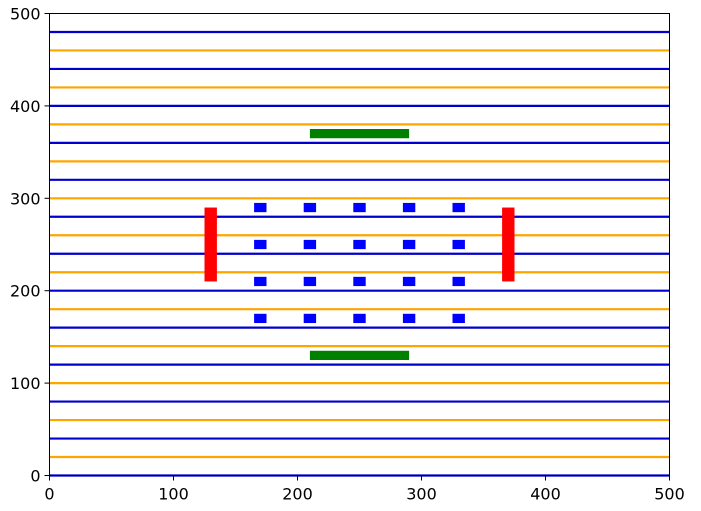 This screenshot has height=511, width=701. I want to click on x-tick-label-4: 400, so click(545, 494).